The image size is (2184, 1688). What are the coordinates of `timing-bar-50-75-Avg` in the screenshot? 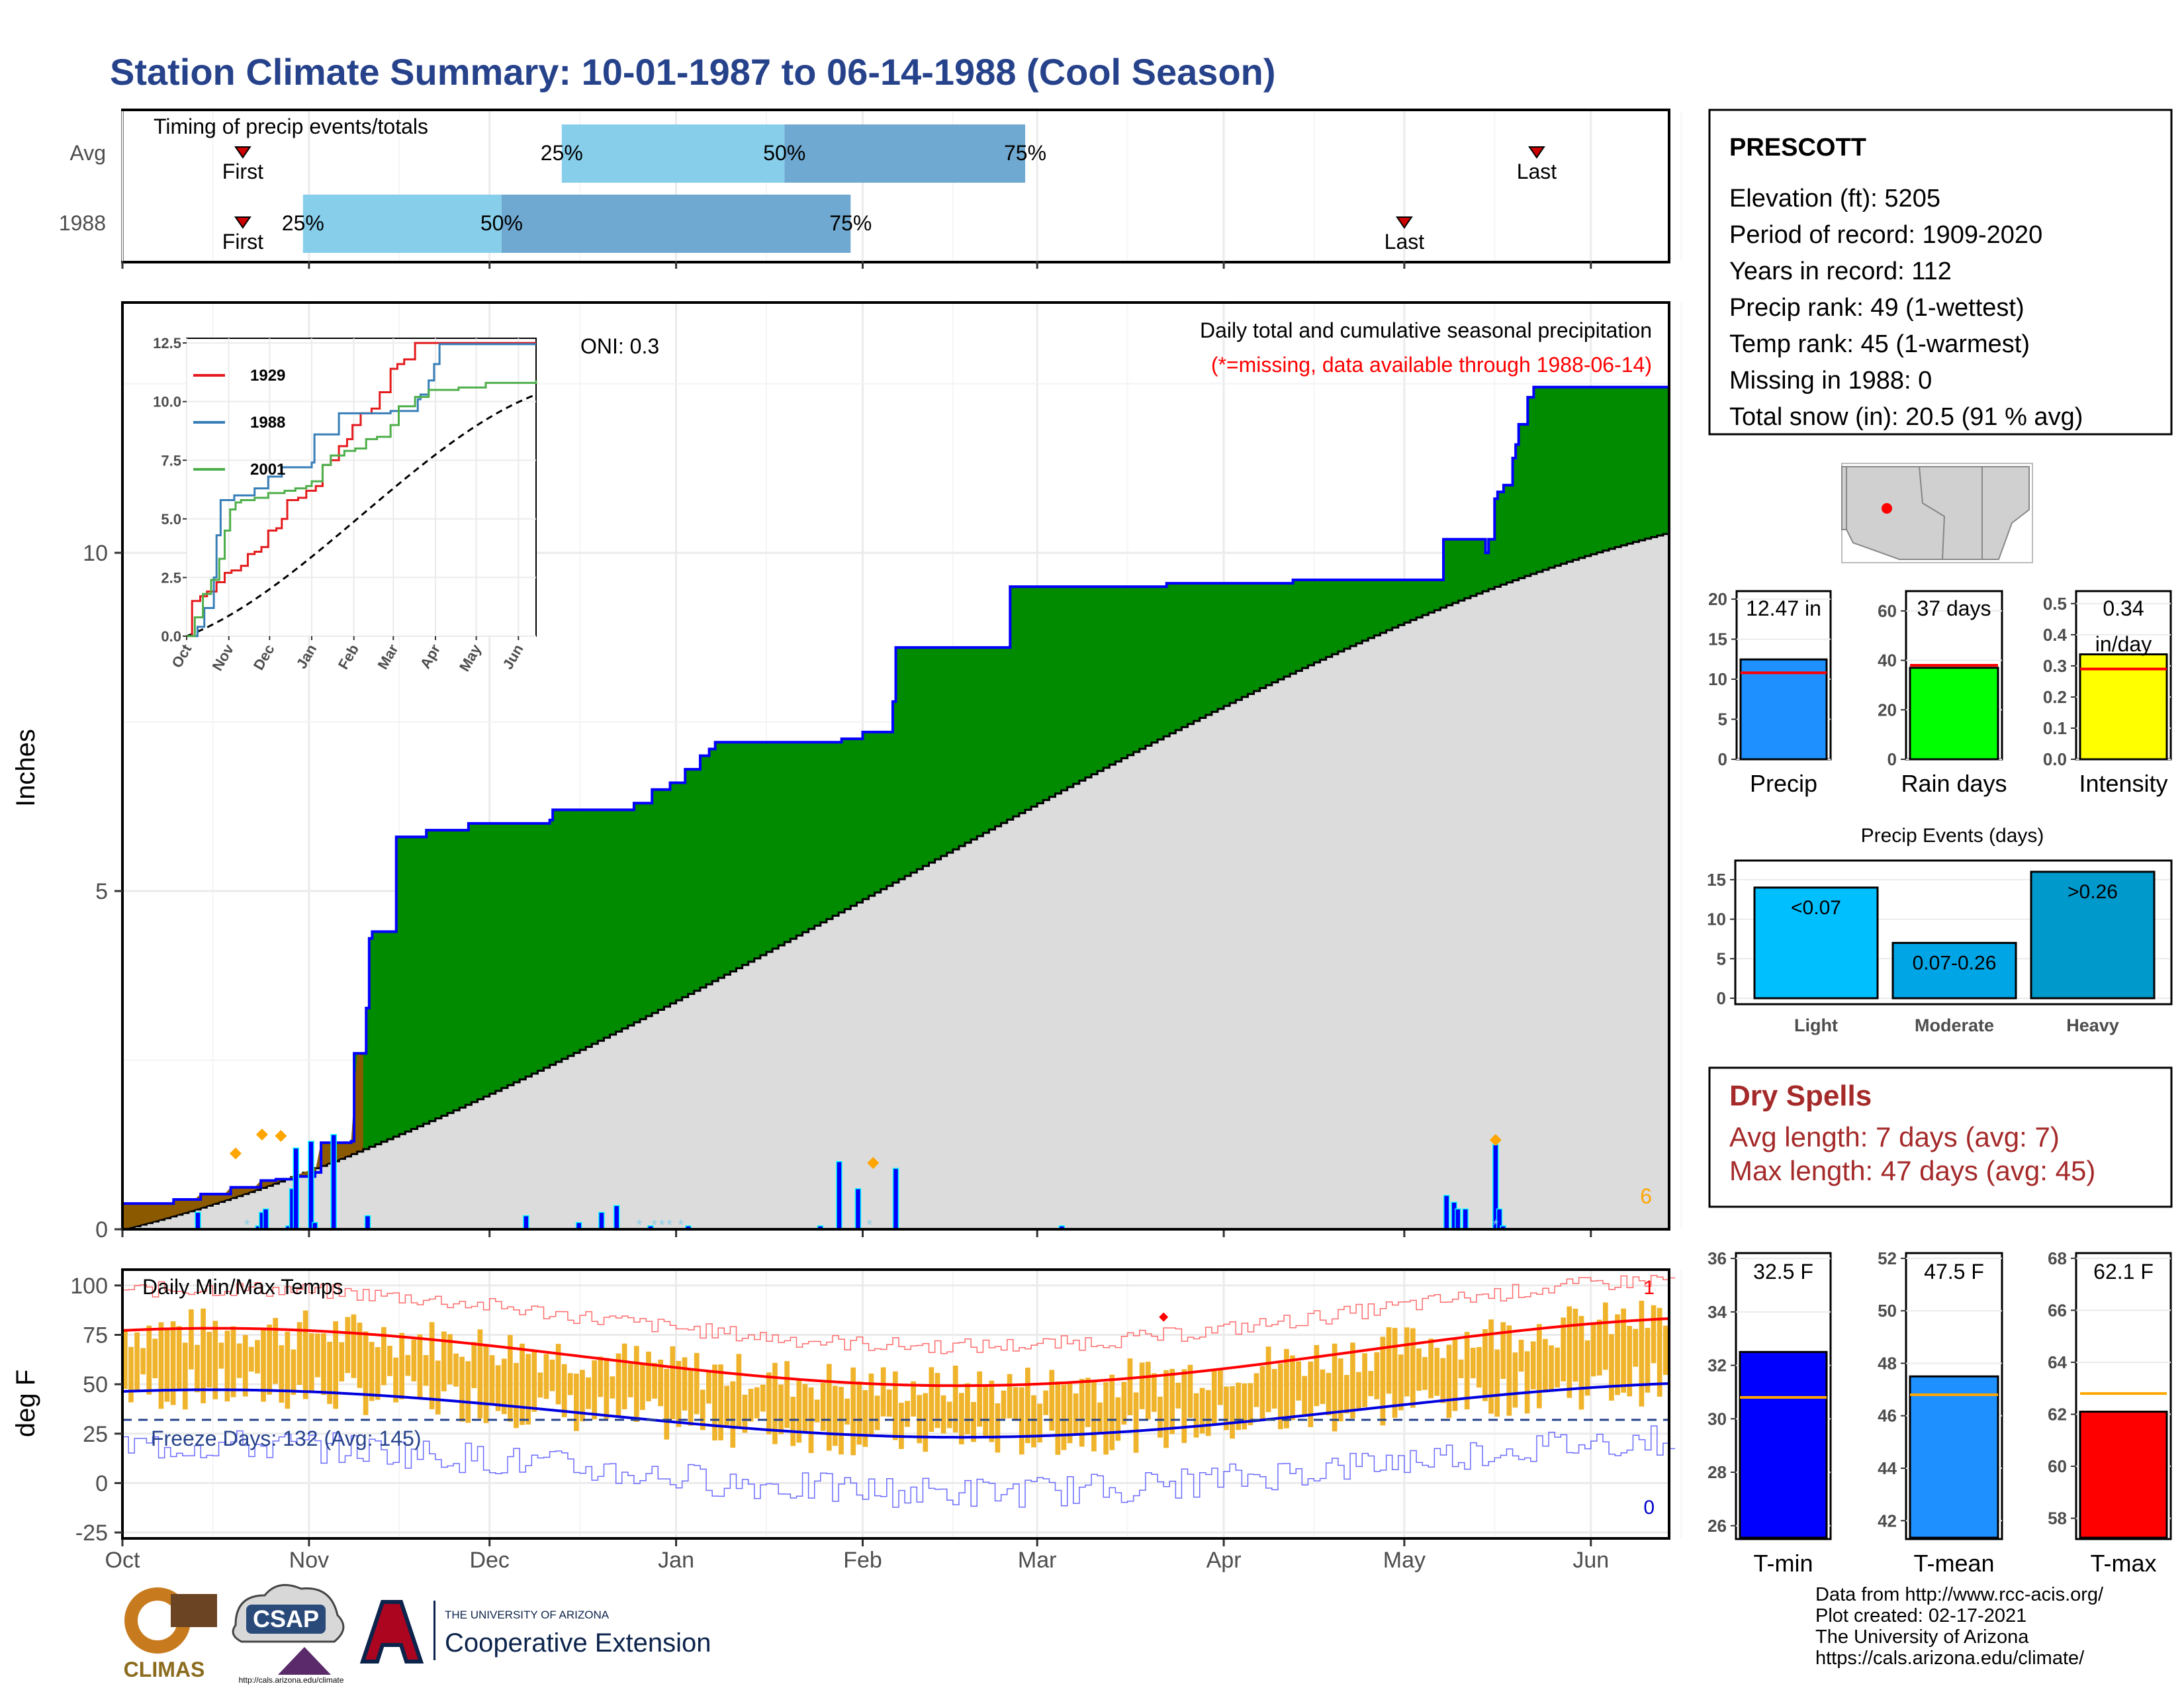 It's located at (905, 153).